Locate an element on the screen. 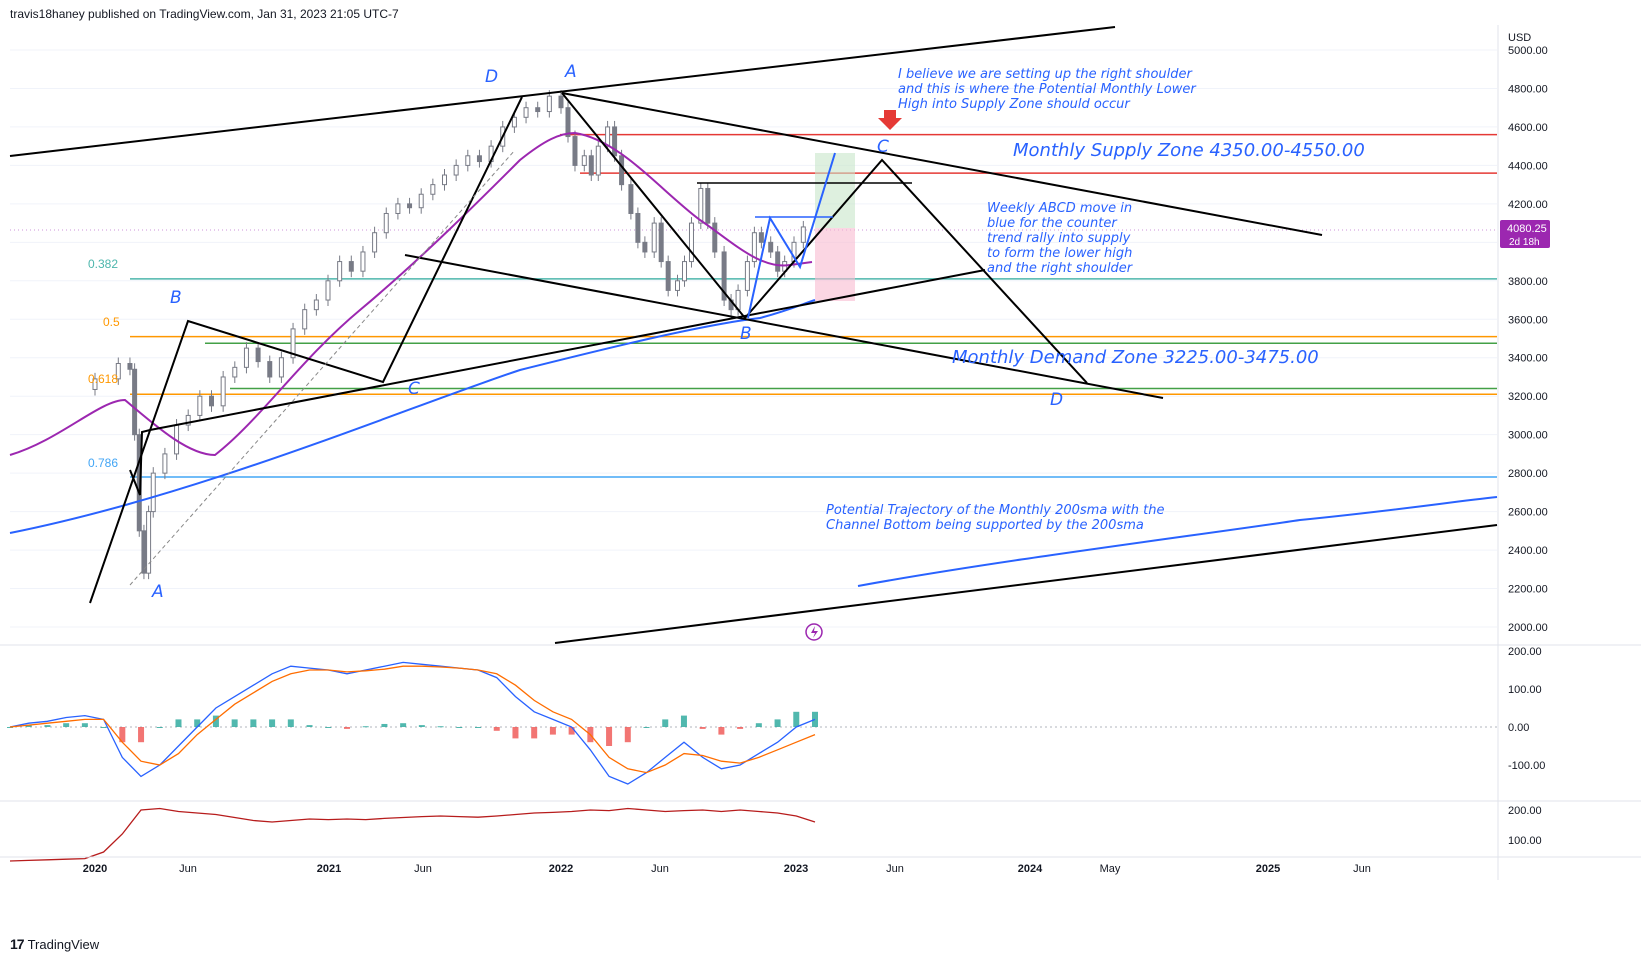 This screenshot has width=1641, height=958. lower-pane: 200.00 100.00 is located at coordinates (820, 831).